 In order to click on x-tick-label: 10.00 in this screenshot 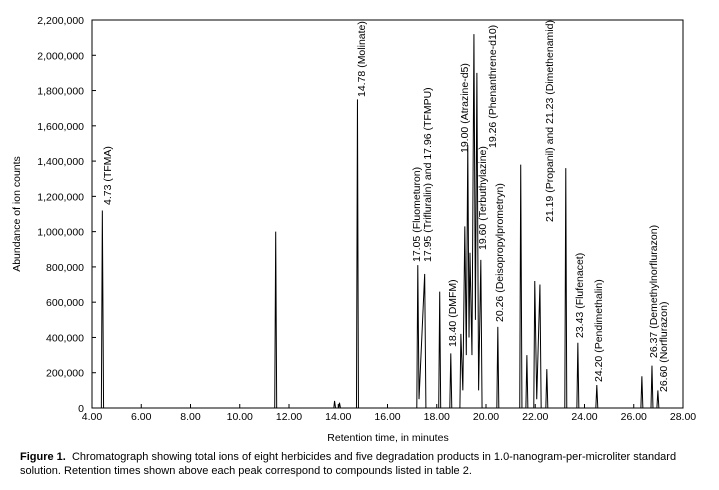, I will do `click(240, 417)`.